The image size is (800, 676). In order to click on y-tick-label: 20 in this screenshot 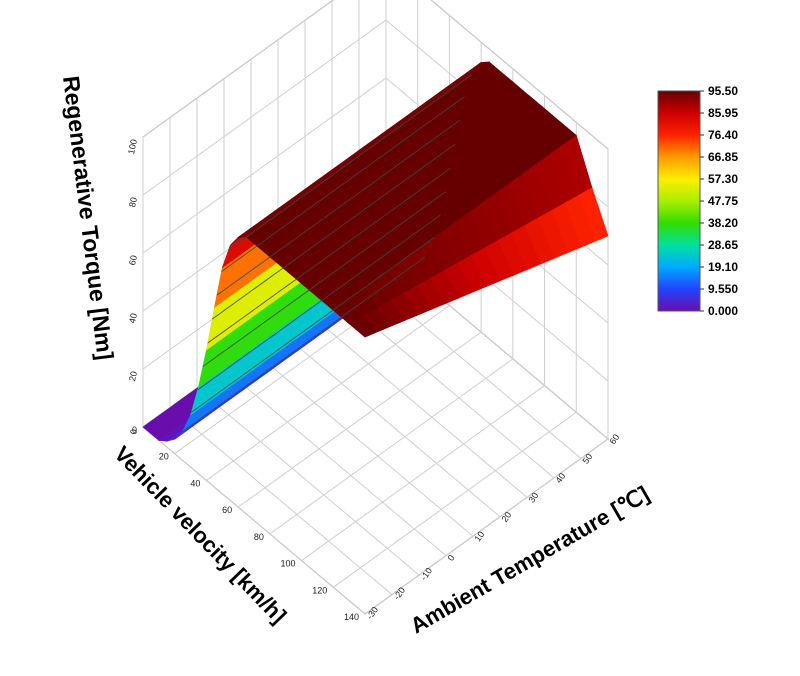, I will do `click(506, 517)`.